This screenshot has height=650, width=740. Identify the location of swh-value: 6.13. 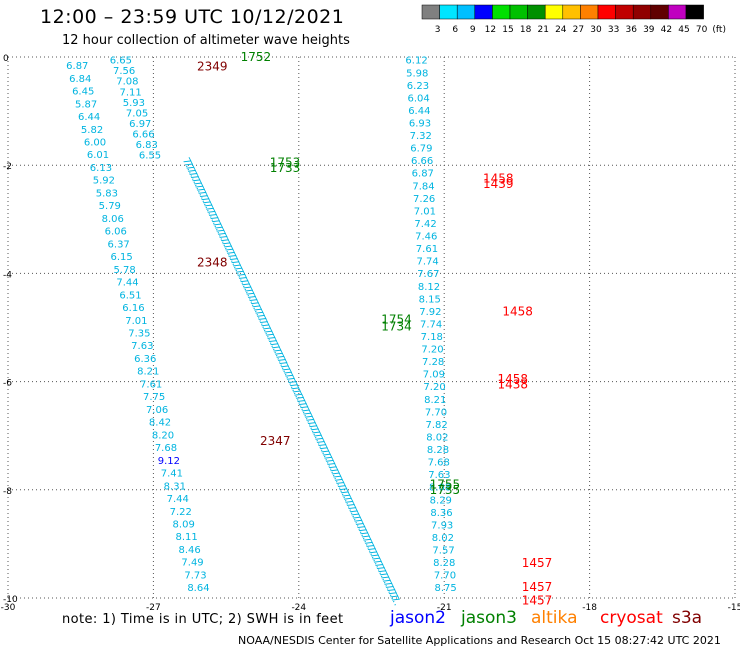
(101, 168).